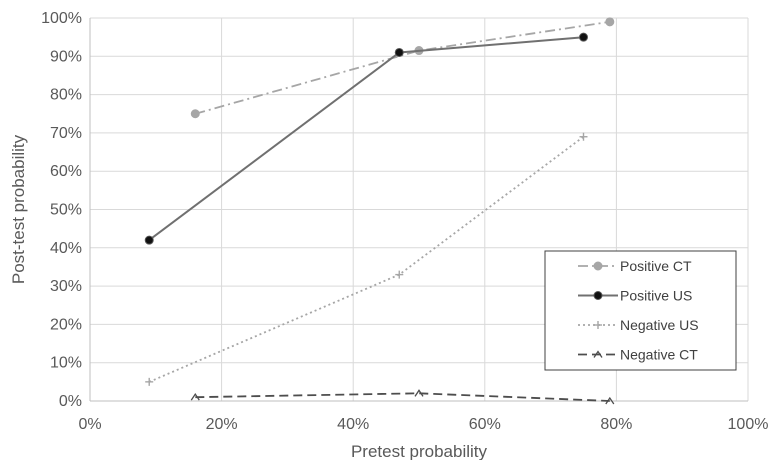  Describe the element at coordinates (66, 363) in the screenshot. I see `y-tick-label: 10%` at that location.